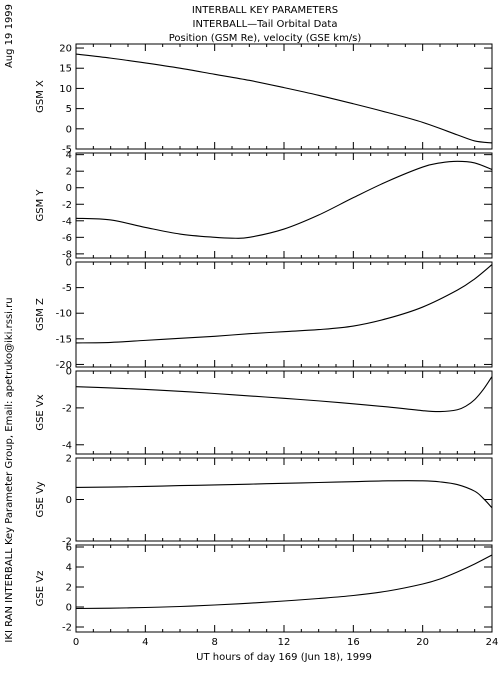  I want to click on panel-frame-gsm-y, so click(284, 205).